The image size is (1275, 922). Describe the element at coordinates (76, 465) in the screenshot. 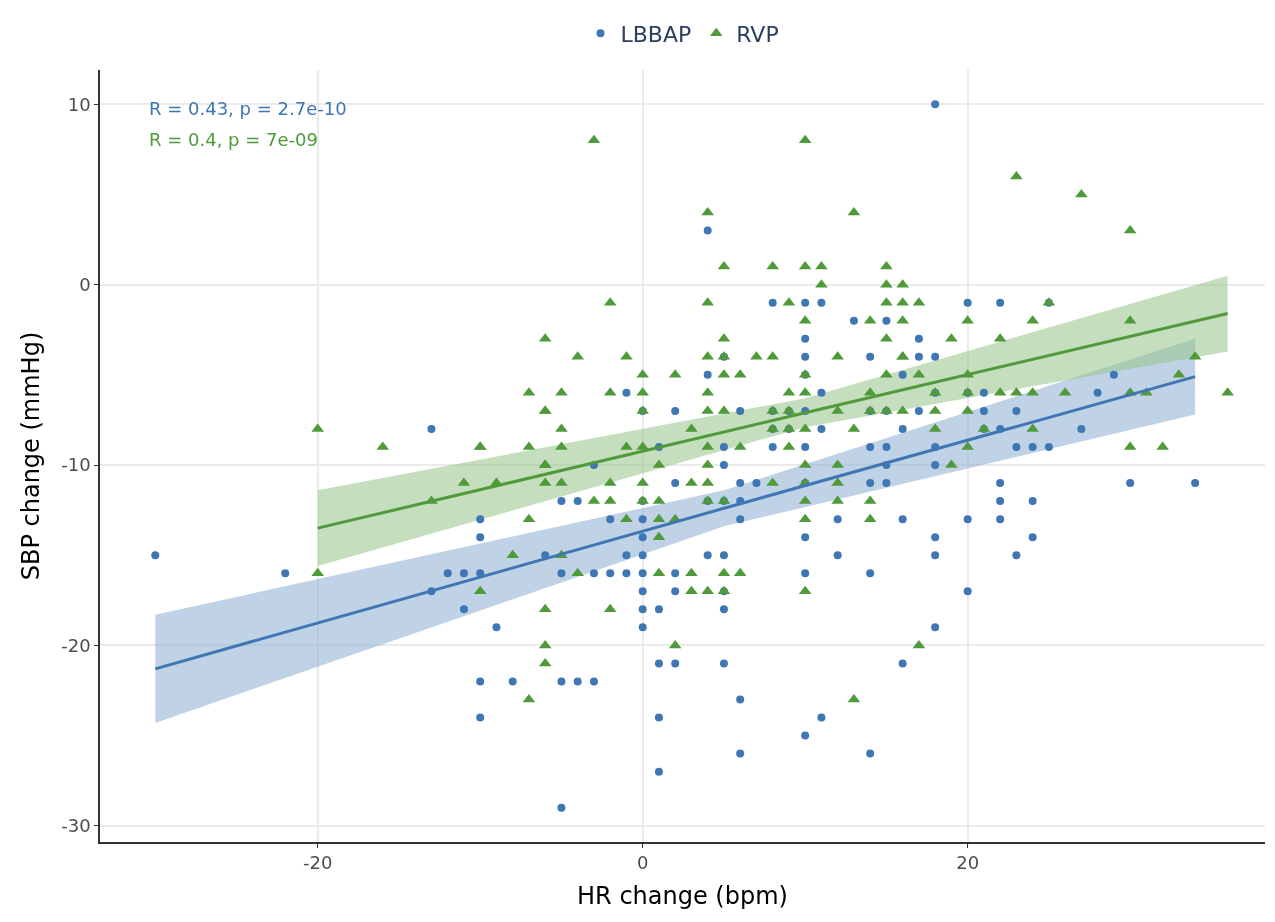

I see `y-tick-label: -10` at that location.